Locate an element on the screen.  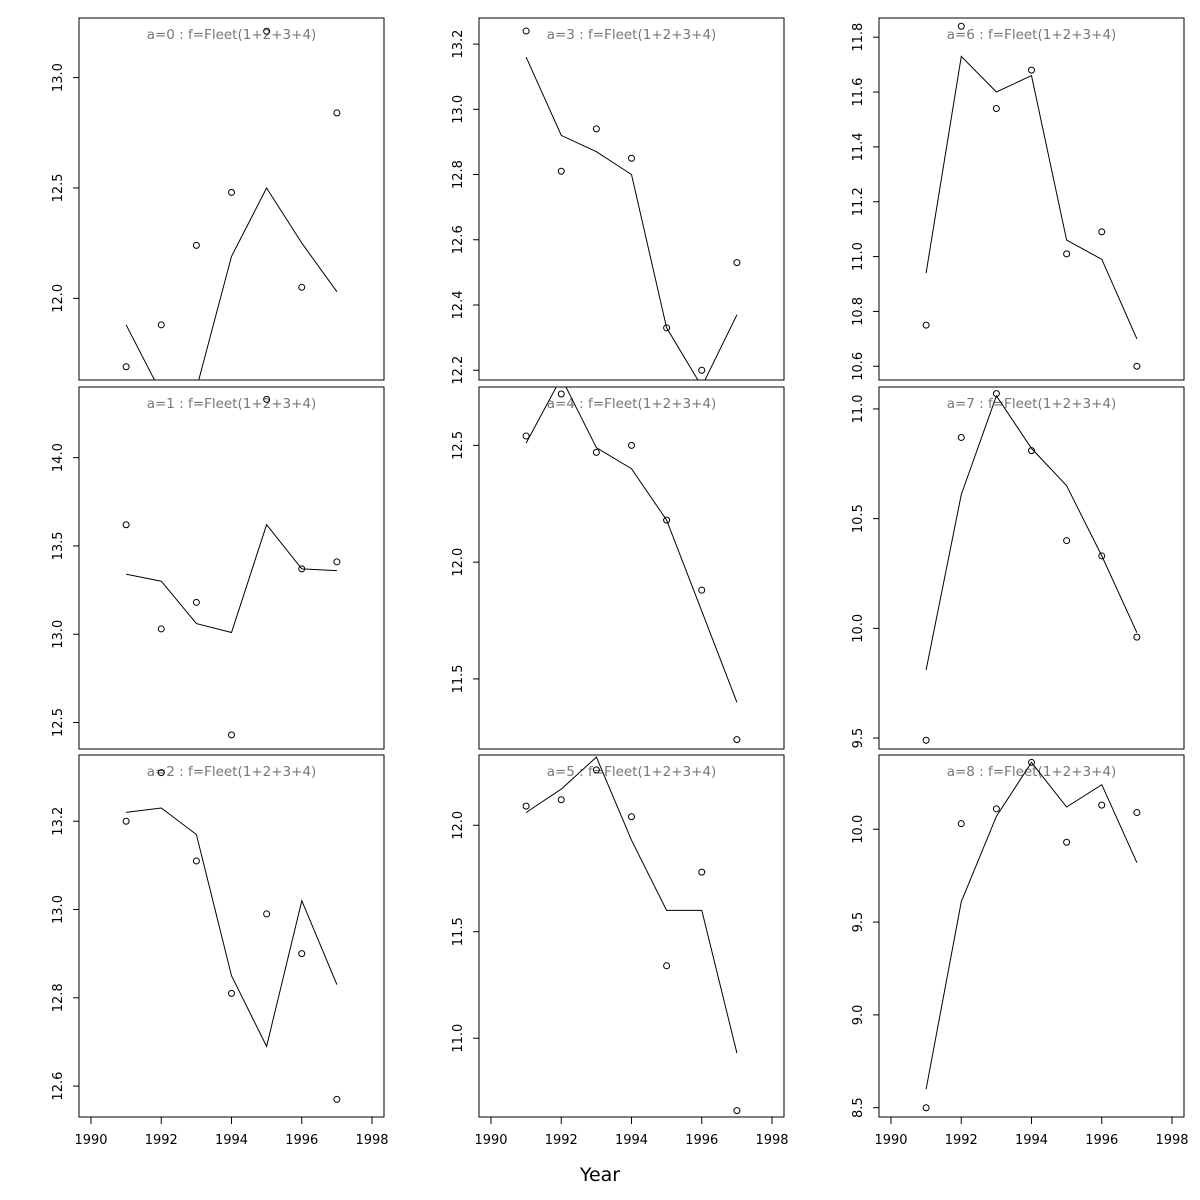
y-tick-label: 10.8 is located at coordinates (858, 311).